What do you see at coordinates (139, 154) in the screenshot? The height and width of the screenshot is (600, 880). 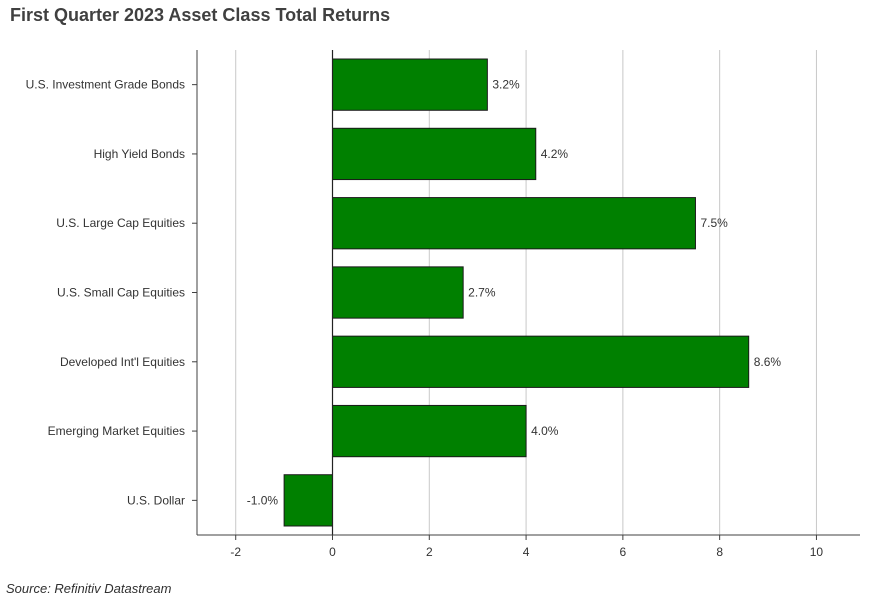 I see `category-label: High Yield Bonds` at bounding box center [139, 154].